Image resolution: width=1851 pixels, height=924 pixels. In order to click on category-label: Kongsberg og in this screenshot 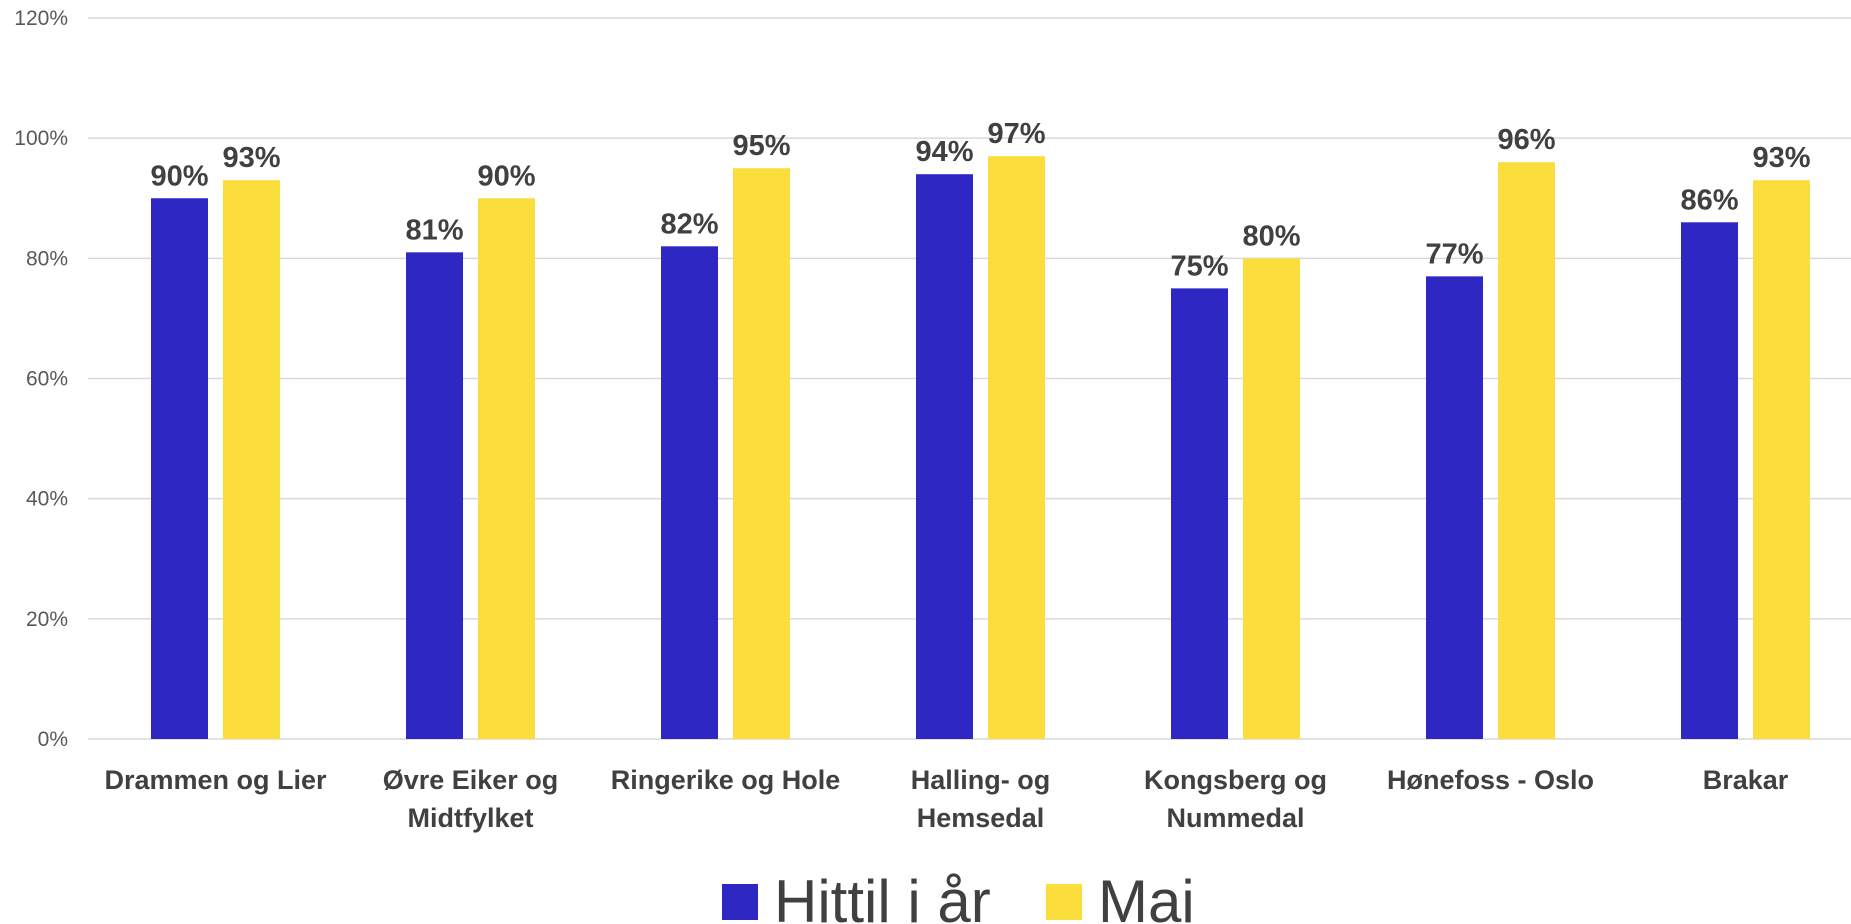, I will do `click(1235, 780)`.